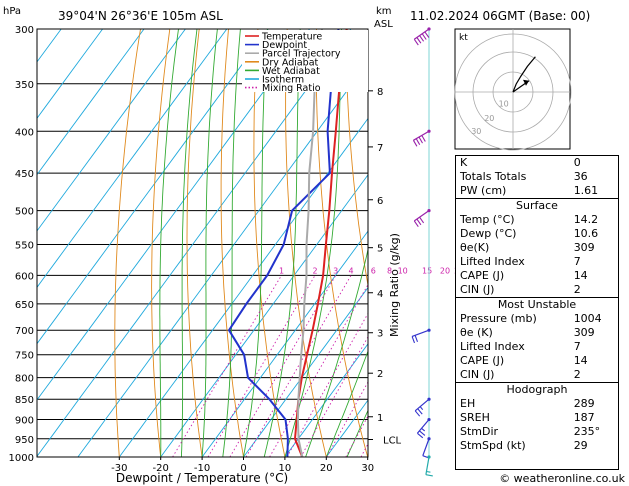 The width and height of the screenshot is (629, 486). What do you see at coordinates (24, 421) in the screenshot?
I see `pressure-tick-label: 900` at bounding box center [24, 421].